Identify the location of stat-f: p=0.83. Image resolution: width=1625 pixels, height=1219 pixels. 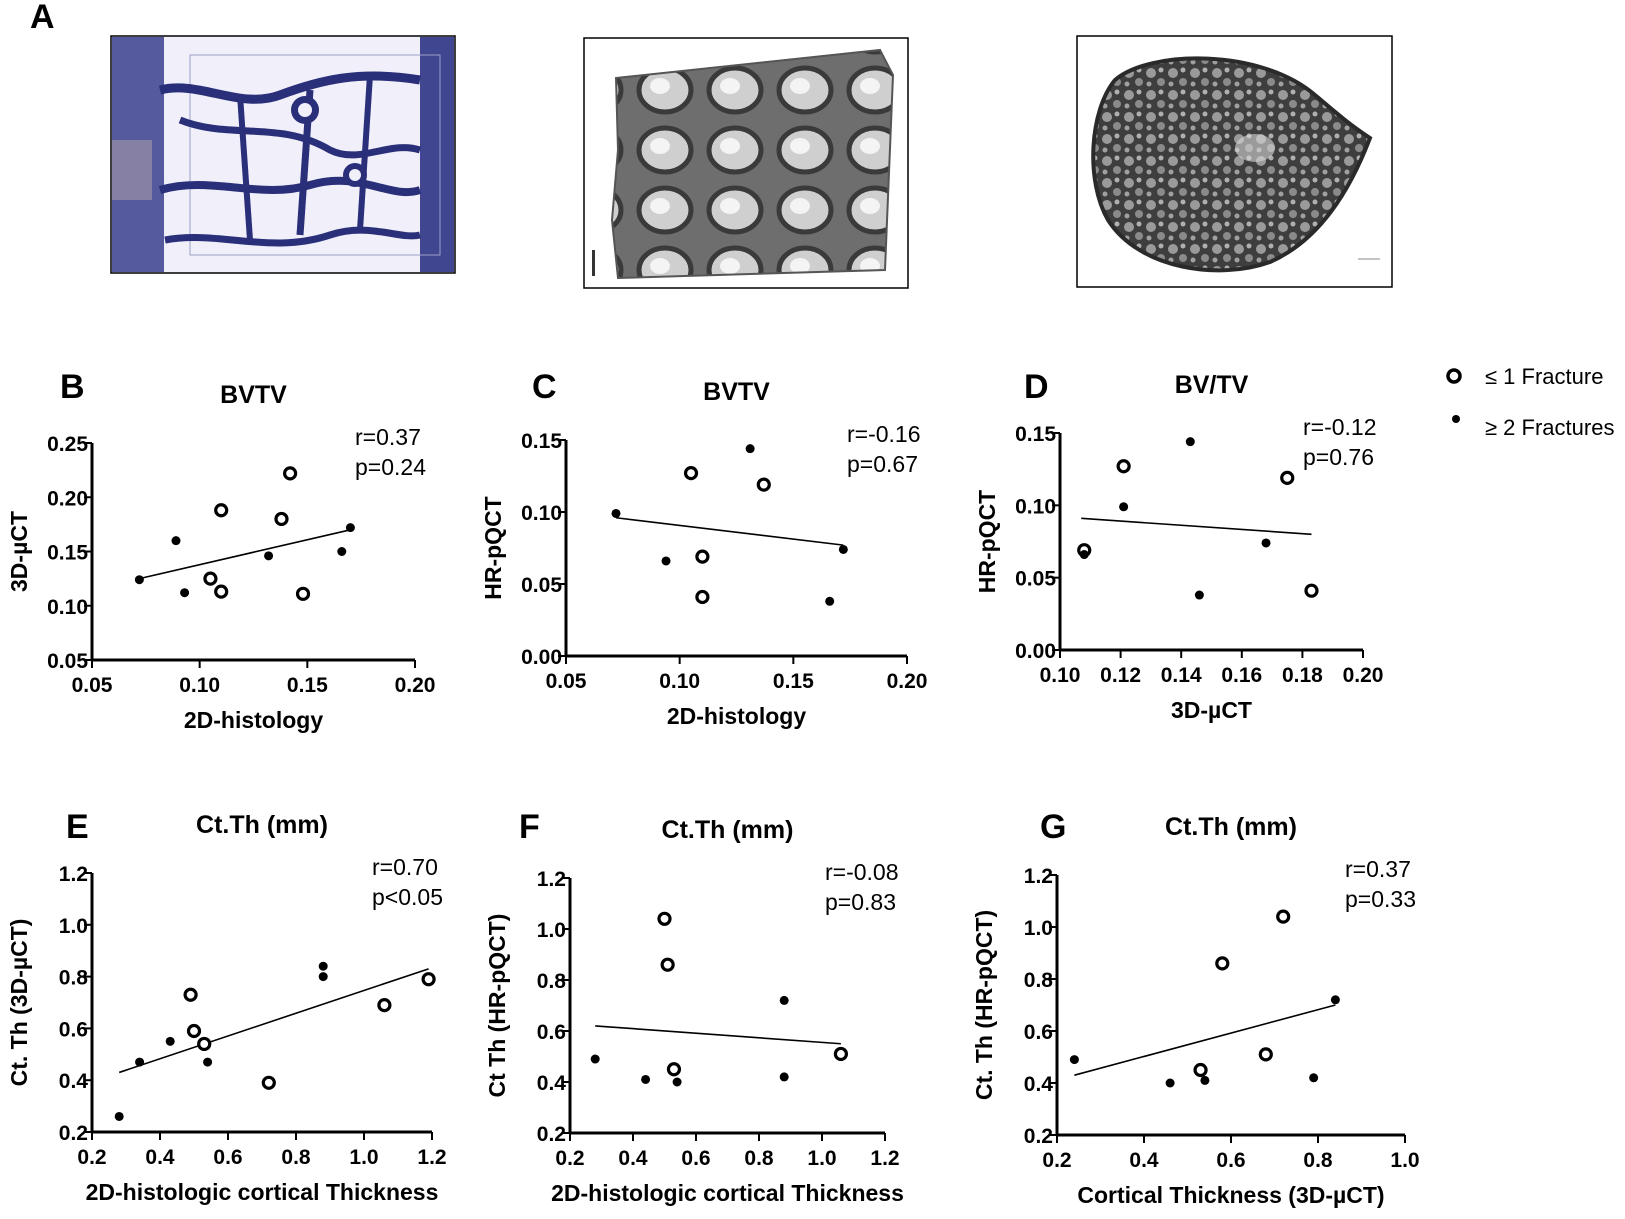
(860, 902).